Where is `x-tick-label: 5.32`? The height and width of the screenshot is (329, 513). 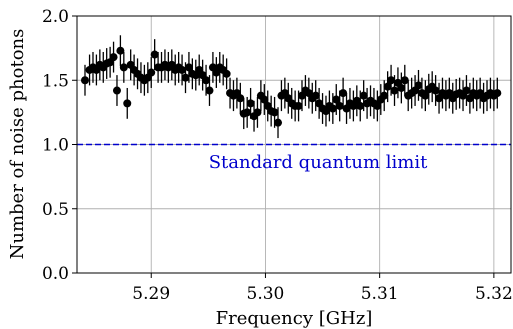 x-tick-label: 5.32 is located at coordinates (494, 294).